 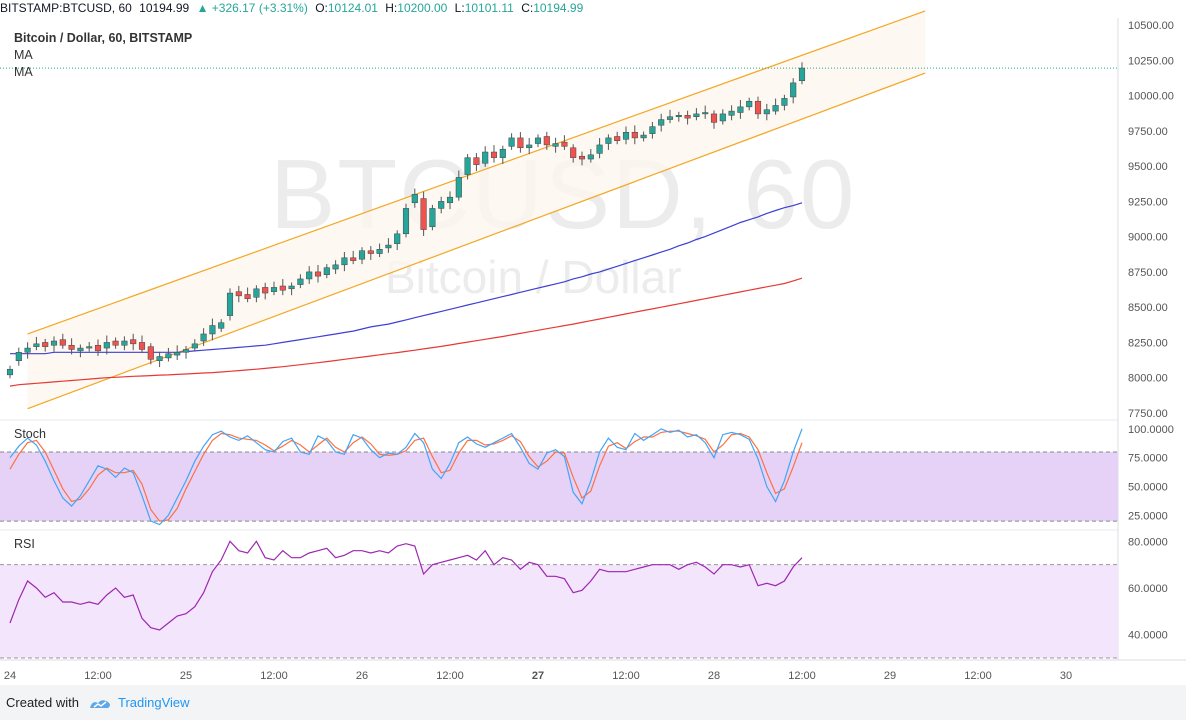 I want to click on price-tick-label: 8250.00, so click(x=1148, y=343).